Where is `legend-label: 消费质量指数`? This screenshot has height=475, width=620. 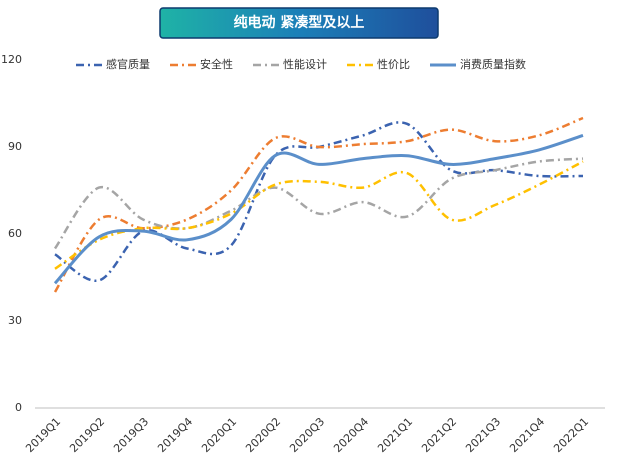
legend-label: 消费质量指数 is located at coordinates (493, 64).